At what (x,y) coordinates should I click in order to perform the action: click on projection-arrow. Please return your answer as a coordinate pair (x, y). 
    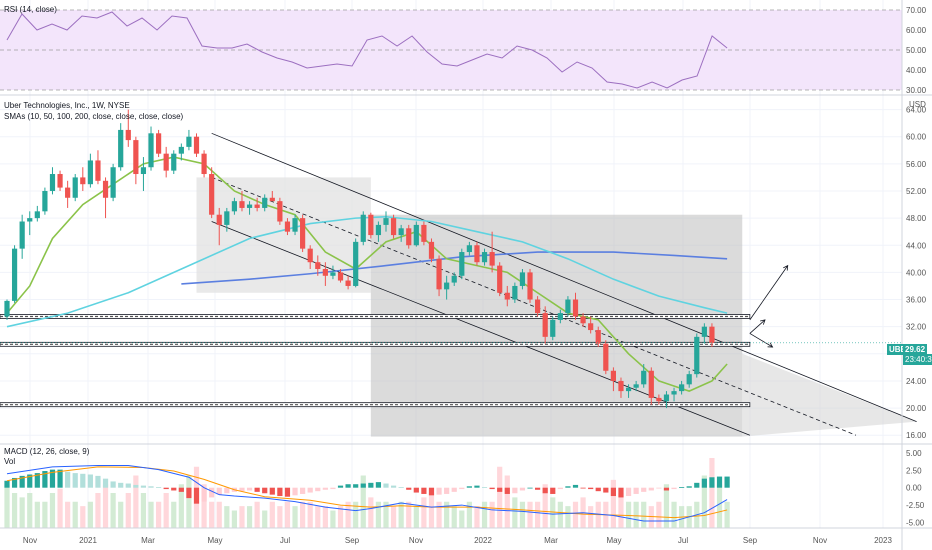
    Looking at the image, I should click on (761, 340).